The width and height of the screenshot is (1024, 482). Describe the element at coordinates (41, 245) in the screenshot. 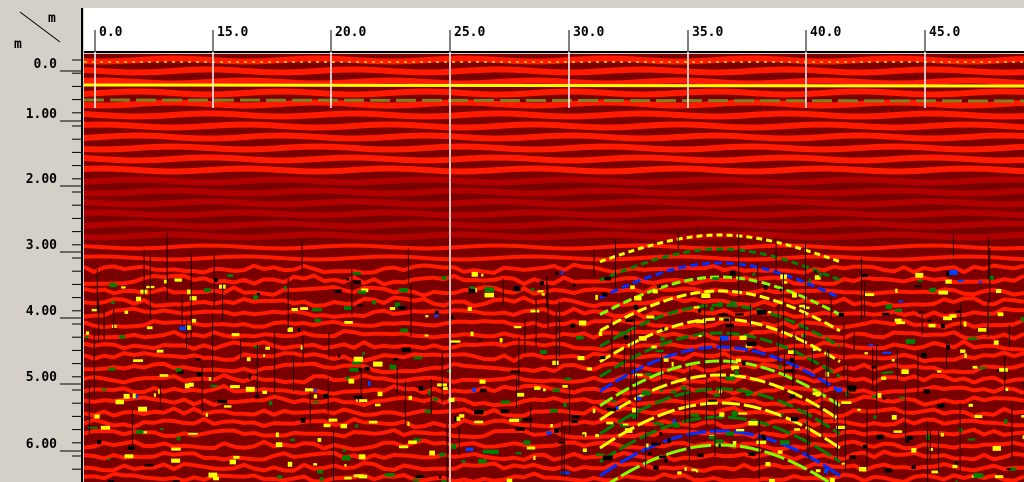

I see `y-tick-label: 3.00` at that location.